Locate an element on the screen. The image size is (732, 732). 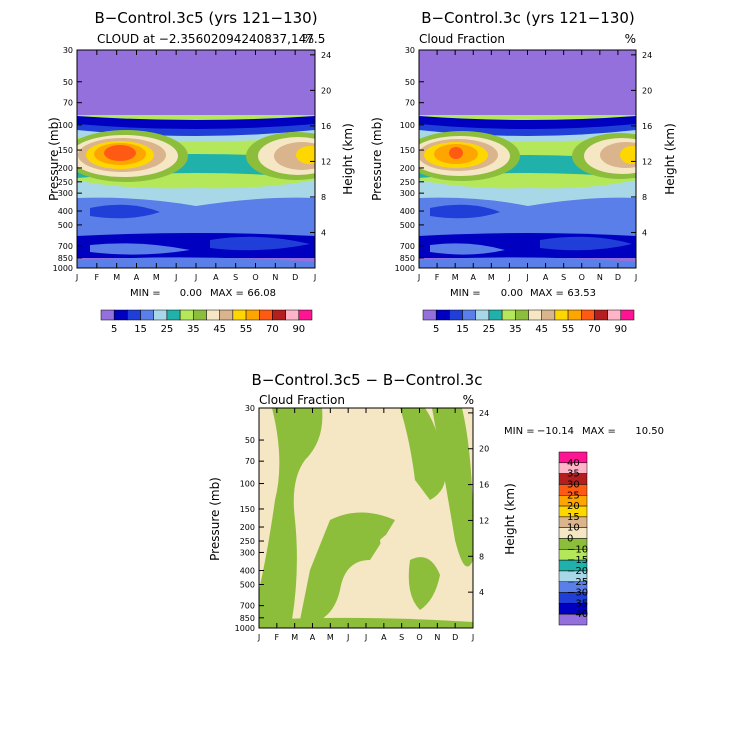
colorbar-label: −35 is located at coordinates (577, 603).